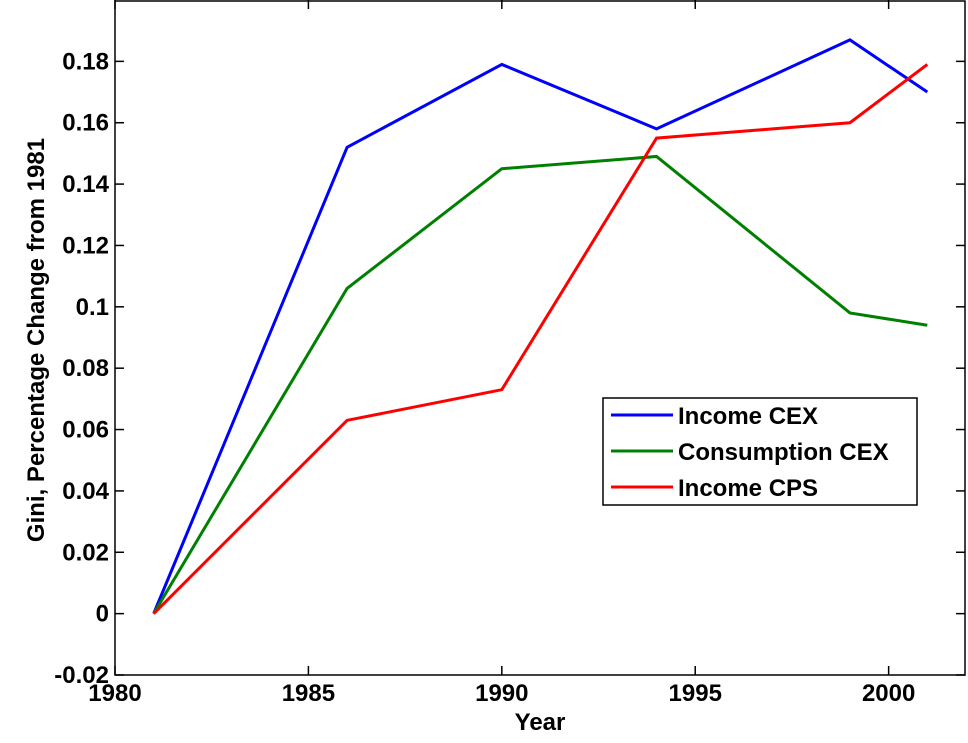 The height and width of the screenshot is (743, 968). I want to click on x-tick-label: 2000, so click(888, 693).